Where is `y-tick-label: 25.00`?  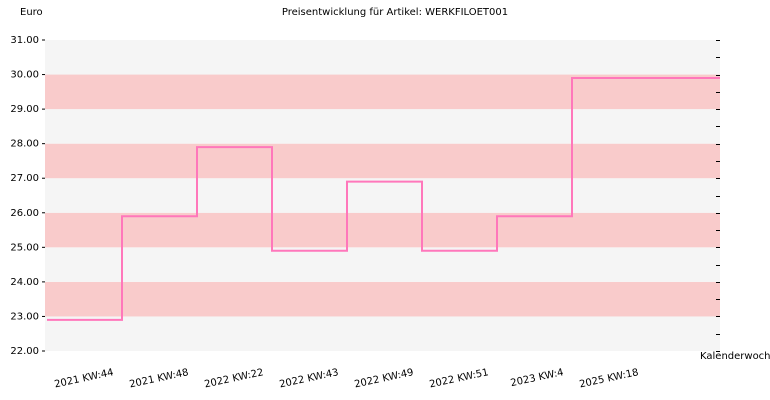 y-tick-label: 25.00 is located at coordinates (24, 247).